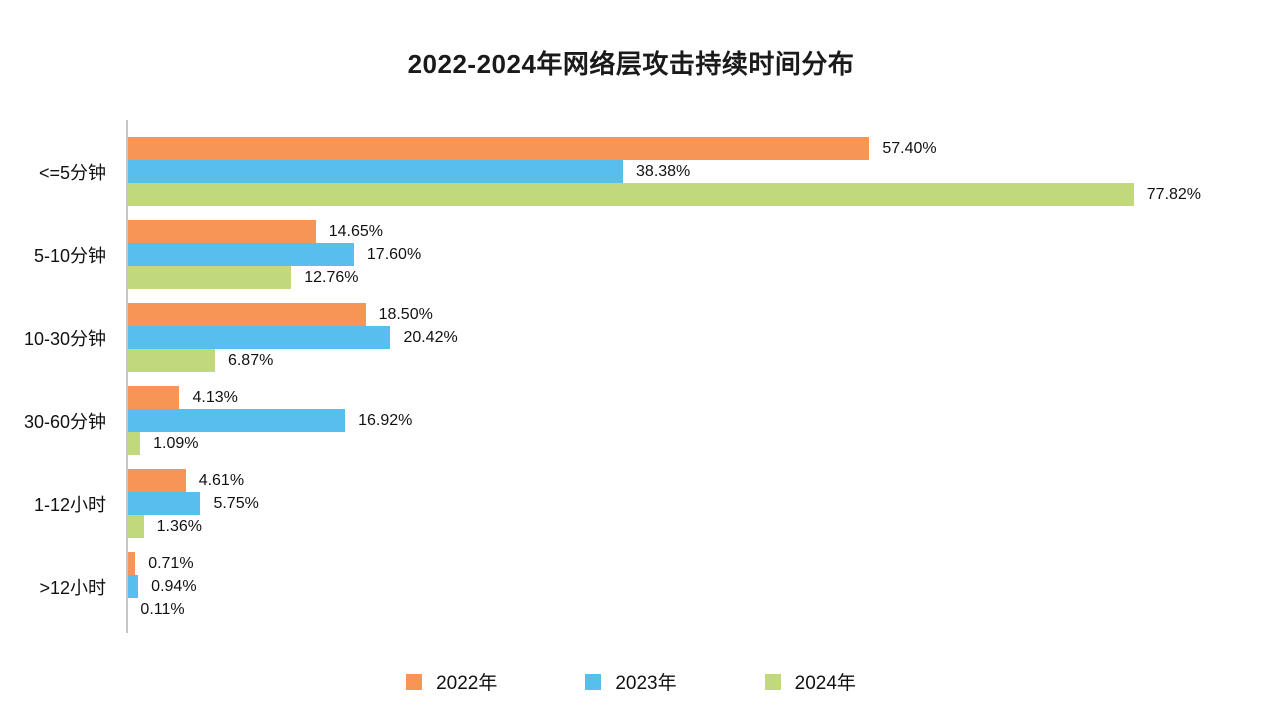  I want to click on bar-row: 17.60%, so click(694, 254).